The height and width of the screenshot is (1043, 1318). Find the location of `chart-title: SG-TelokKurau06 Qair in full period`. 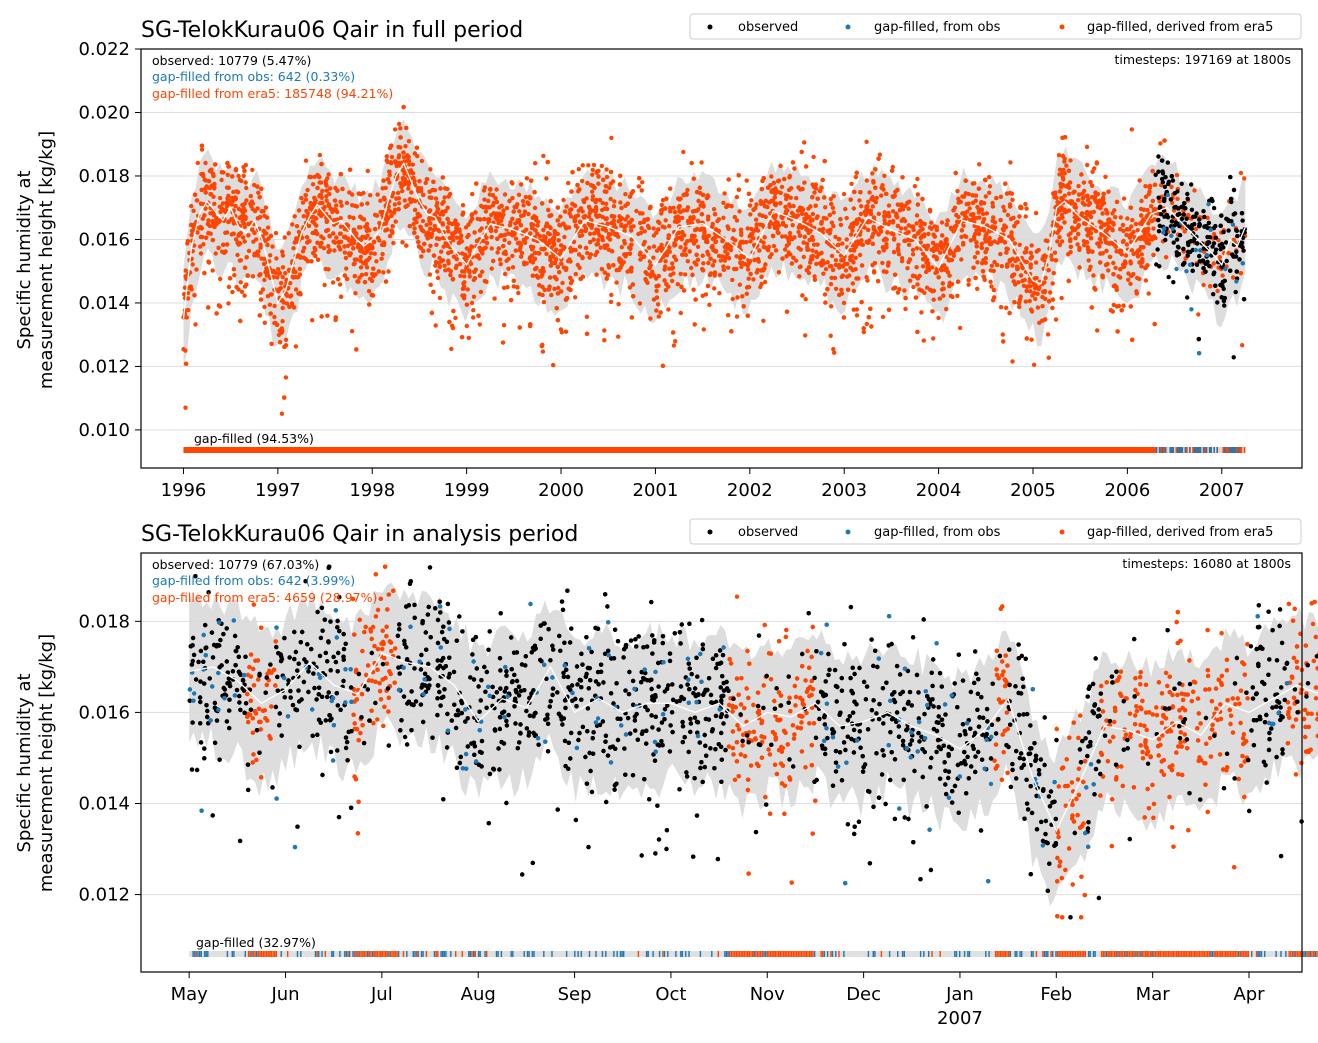

chart-title: SG-TelokKurau06 Qair in full period is located at coordinates (332, 30).